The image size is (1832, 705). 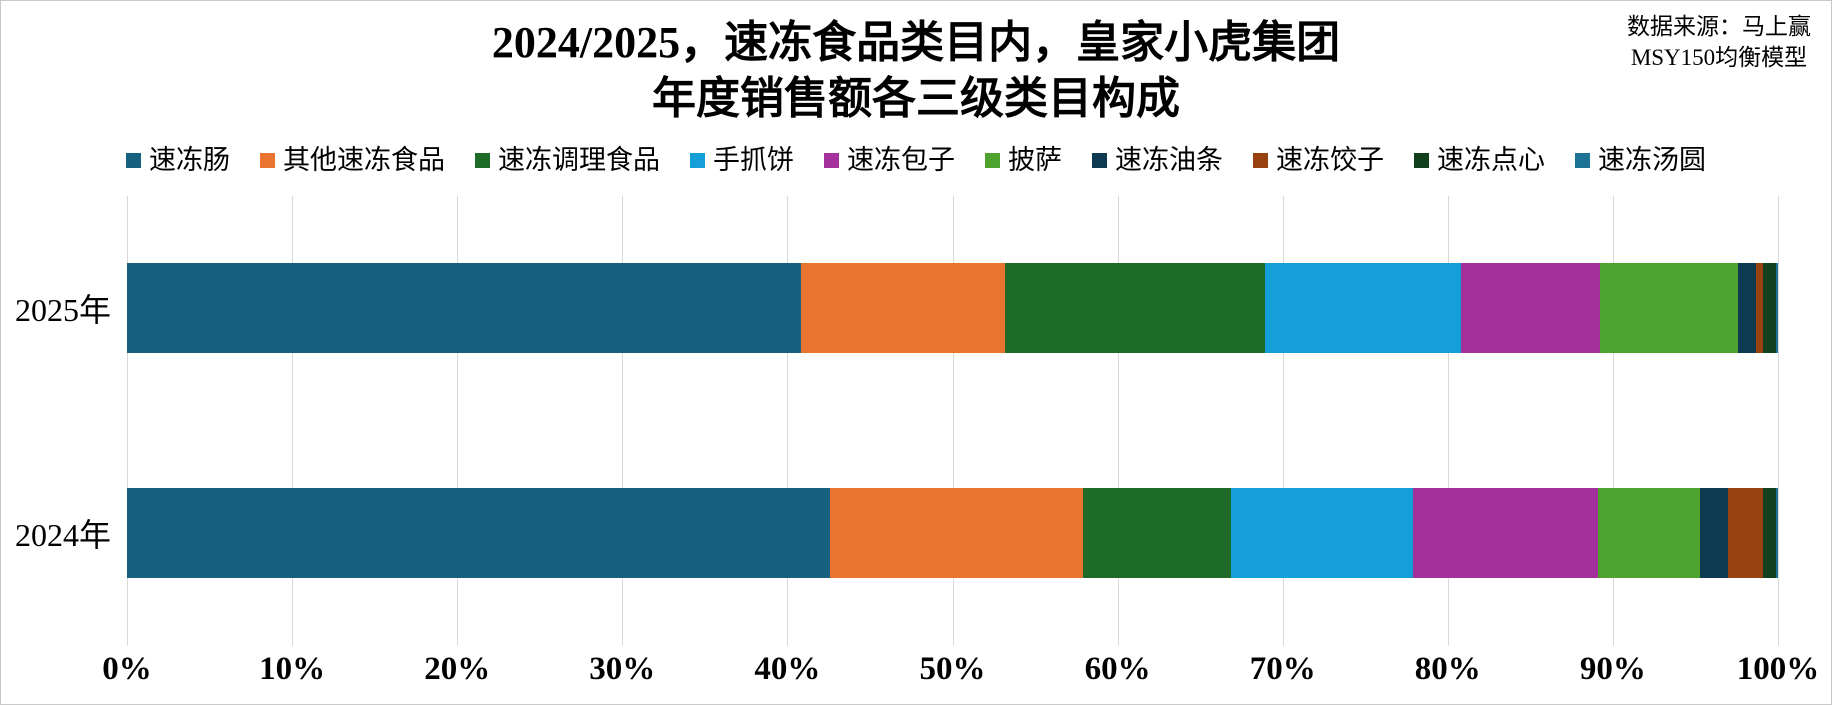 I want to click on legend-item-6: 速冻油条, so click(x=1157, y=160).